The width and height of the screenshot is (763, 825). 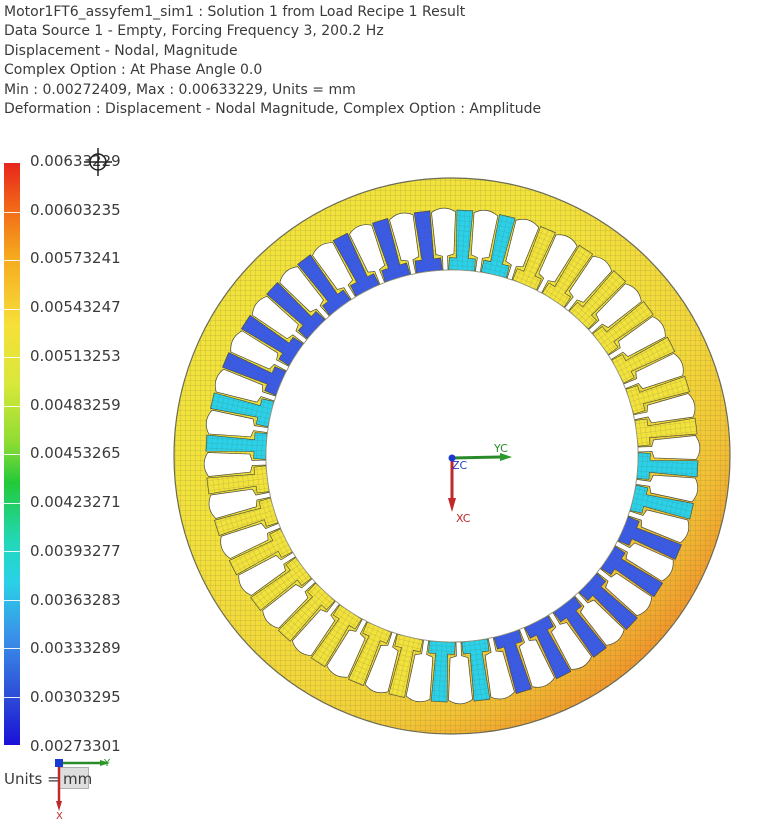 I want to click on legend-label: 0.00513253, so click(x=75, y=356).